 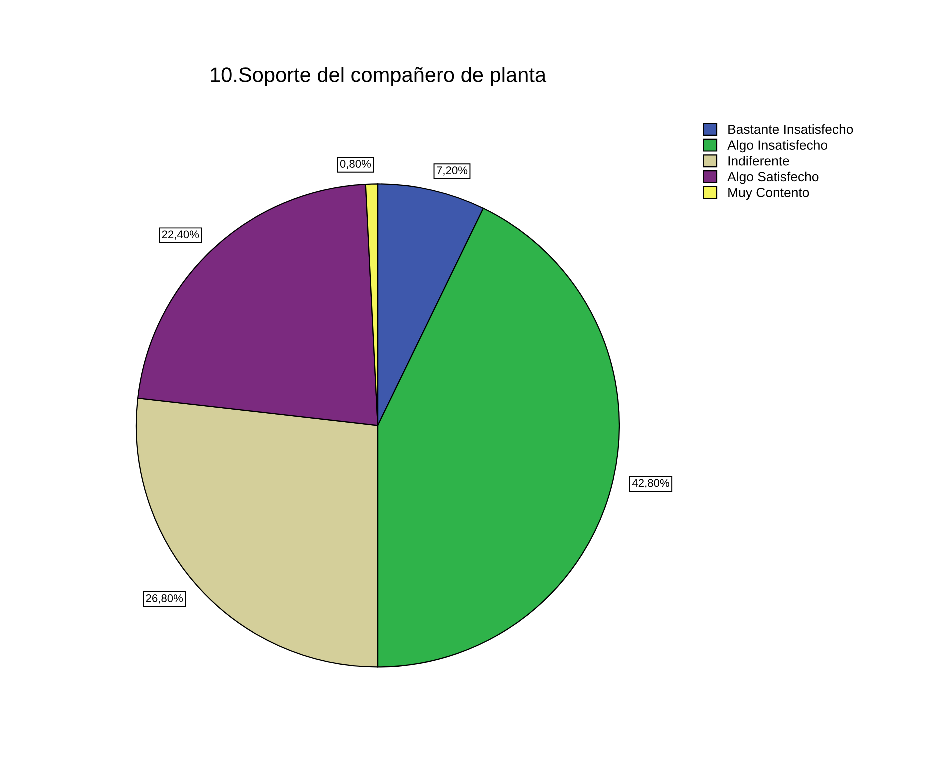 I want to click on data-label: 0,80%, so click(x=356, y=165).